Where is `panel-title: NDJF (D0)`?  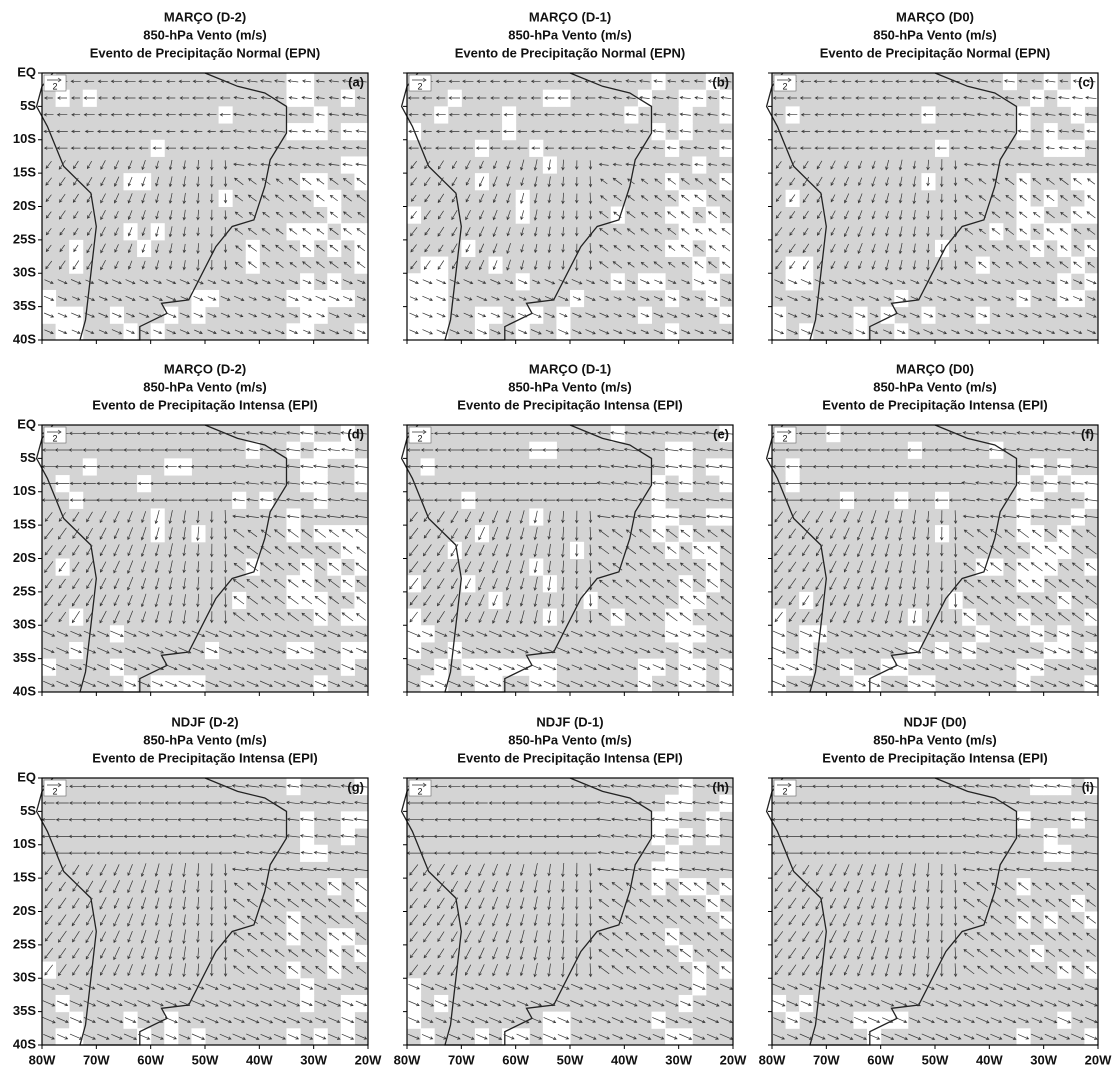 panel-title: NDJF (D0) is located at coordinates (935, 721).